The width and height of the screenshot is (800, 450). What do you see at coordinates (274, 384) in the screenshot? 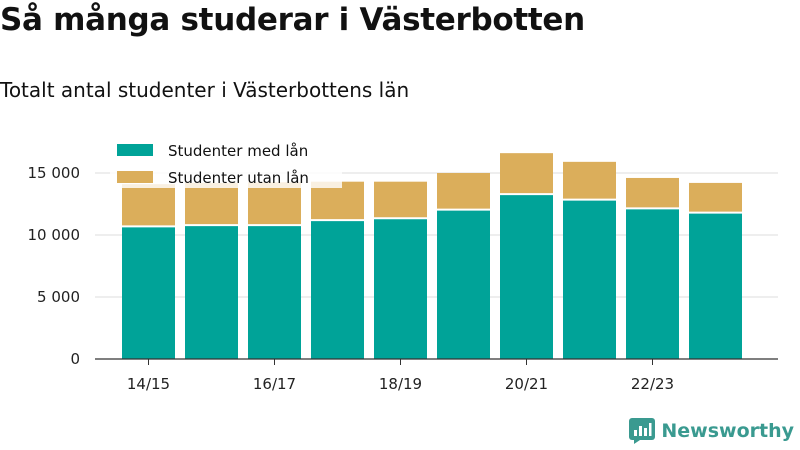
I see `x-tick-label: 16/17` at bounding box center [274, 384].